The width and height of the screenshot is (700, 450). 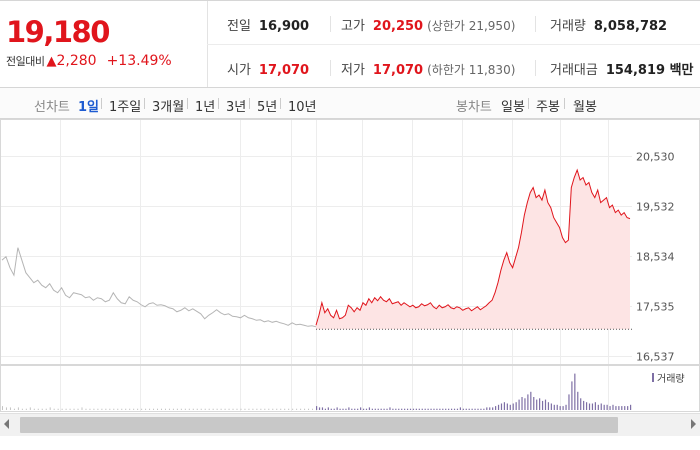 What do you see at coordinates (548, 107) in the screenshot?
I see `candle-weekly: 주봉` at bounding box center [548, 107].